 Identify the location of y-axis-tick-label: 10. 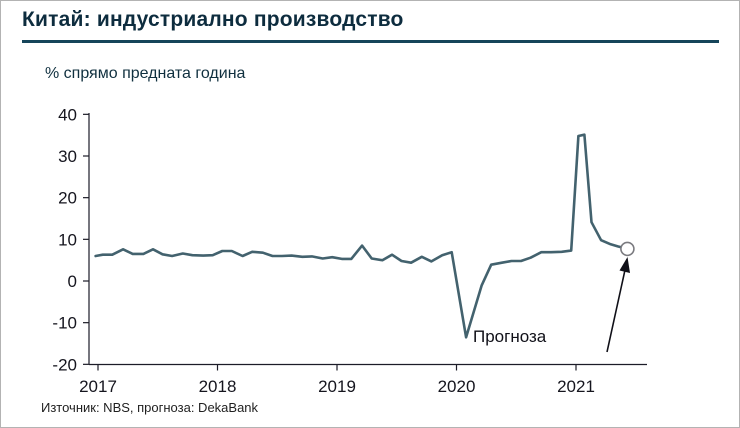
(67, 239).